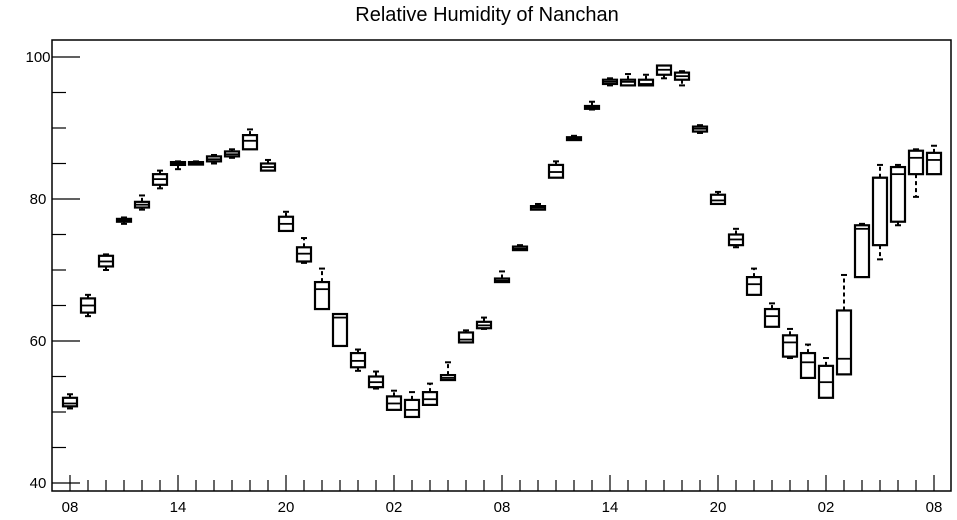  What do you see at coordinates (52, 270) in the screenshot?
I see `y-axis: 40 60 80 100` at bounding box center [52, 270].